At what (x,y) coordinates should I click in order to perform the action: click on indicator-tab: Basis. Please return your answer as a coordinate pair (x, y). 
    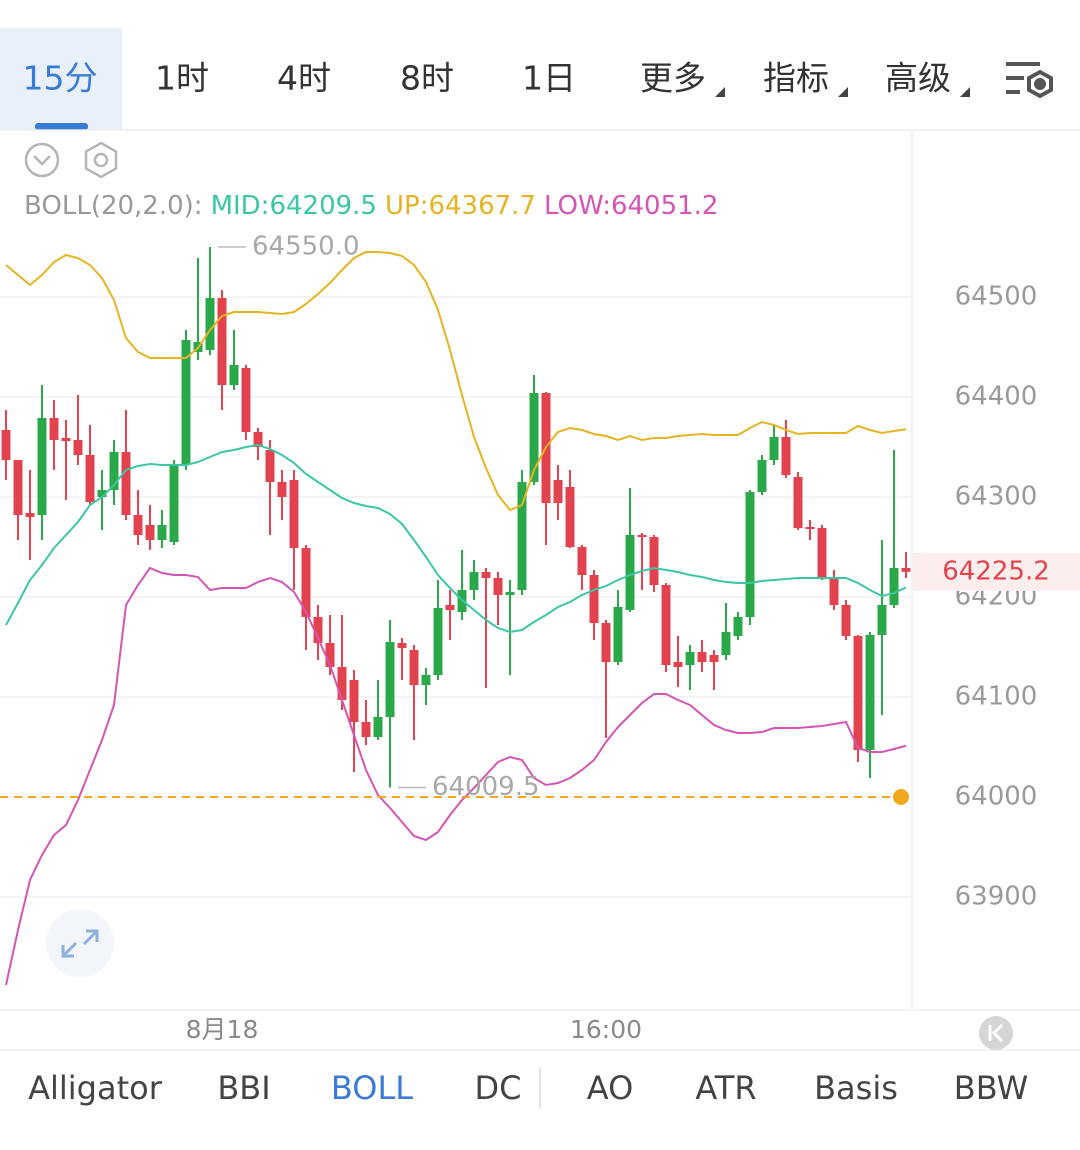
    Looking at the image, I should click on (856, 1088).